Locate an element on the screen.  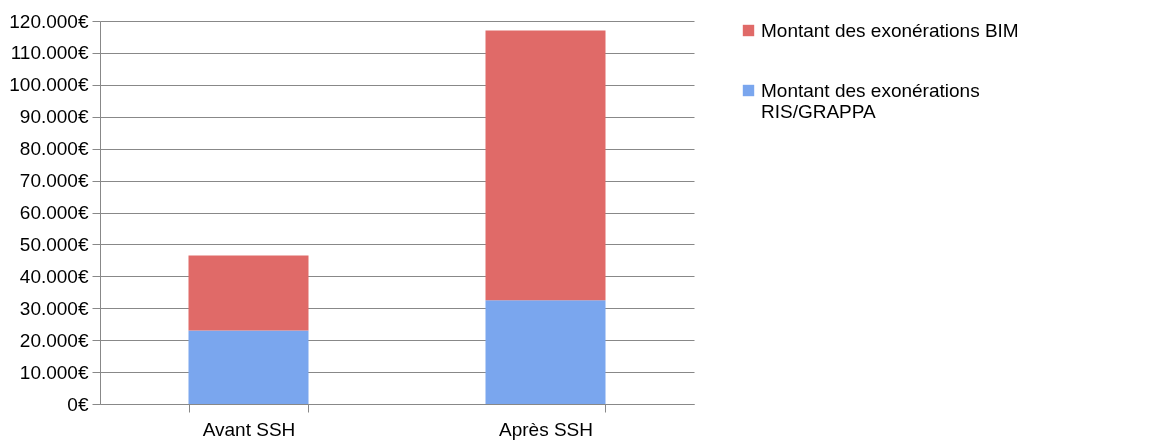
y-tick-label: 10.000€ is located at coordinates (54, 372).